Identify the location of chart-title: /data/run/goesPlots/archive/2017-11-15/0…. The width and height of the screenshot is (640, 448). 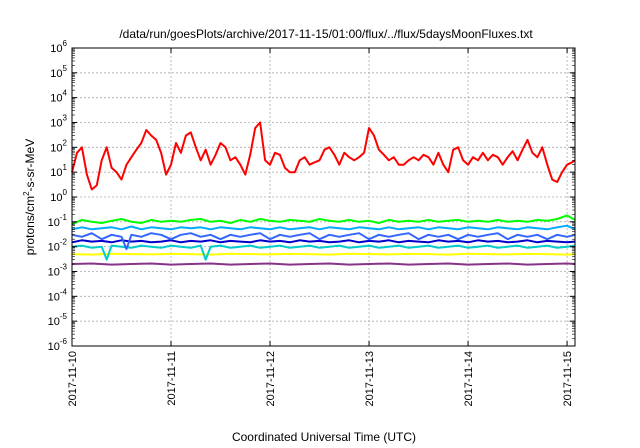
(326, 34).